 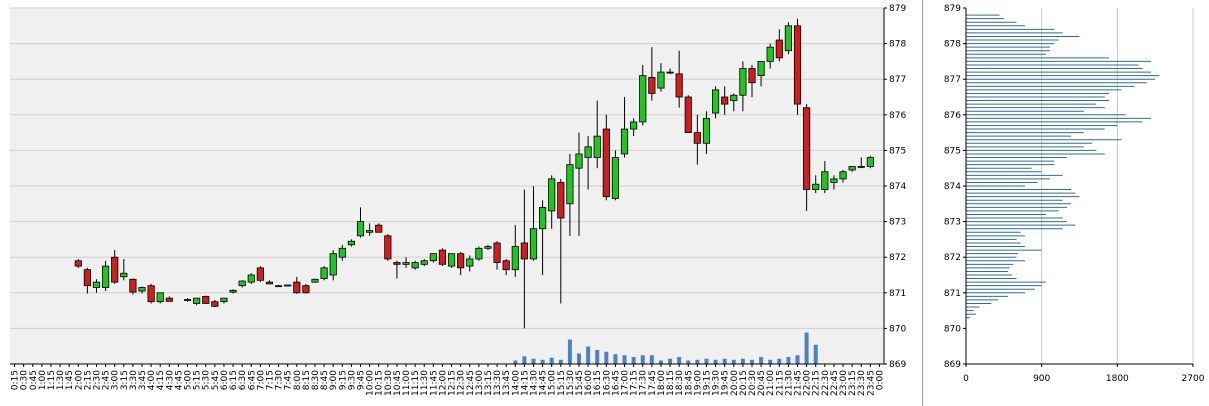 What do you see at coordinates (771, 383) in the screenshot?
I see `x-tick-label: 21:00` at bounding box center [771, 383].